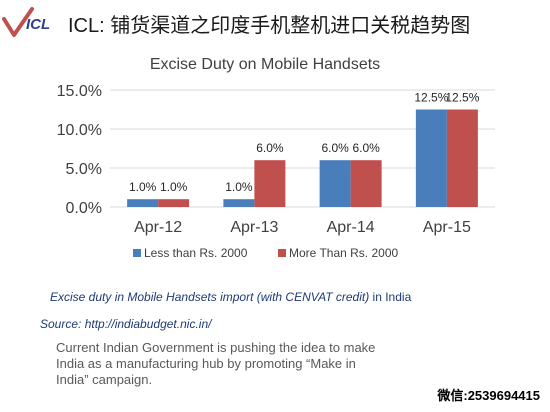 Image resolution: width=550 pixels, height=412 pixels. I want to click on check-swoosh-icon, so click(18, 22).